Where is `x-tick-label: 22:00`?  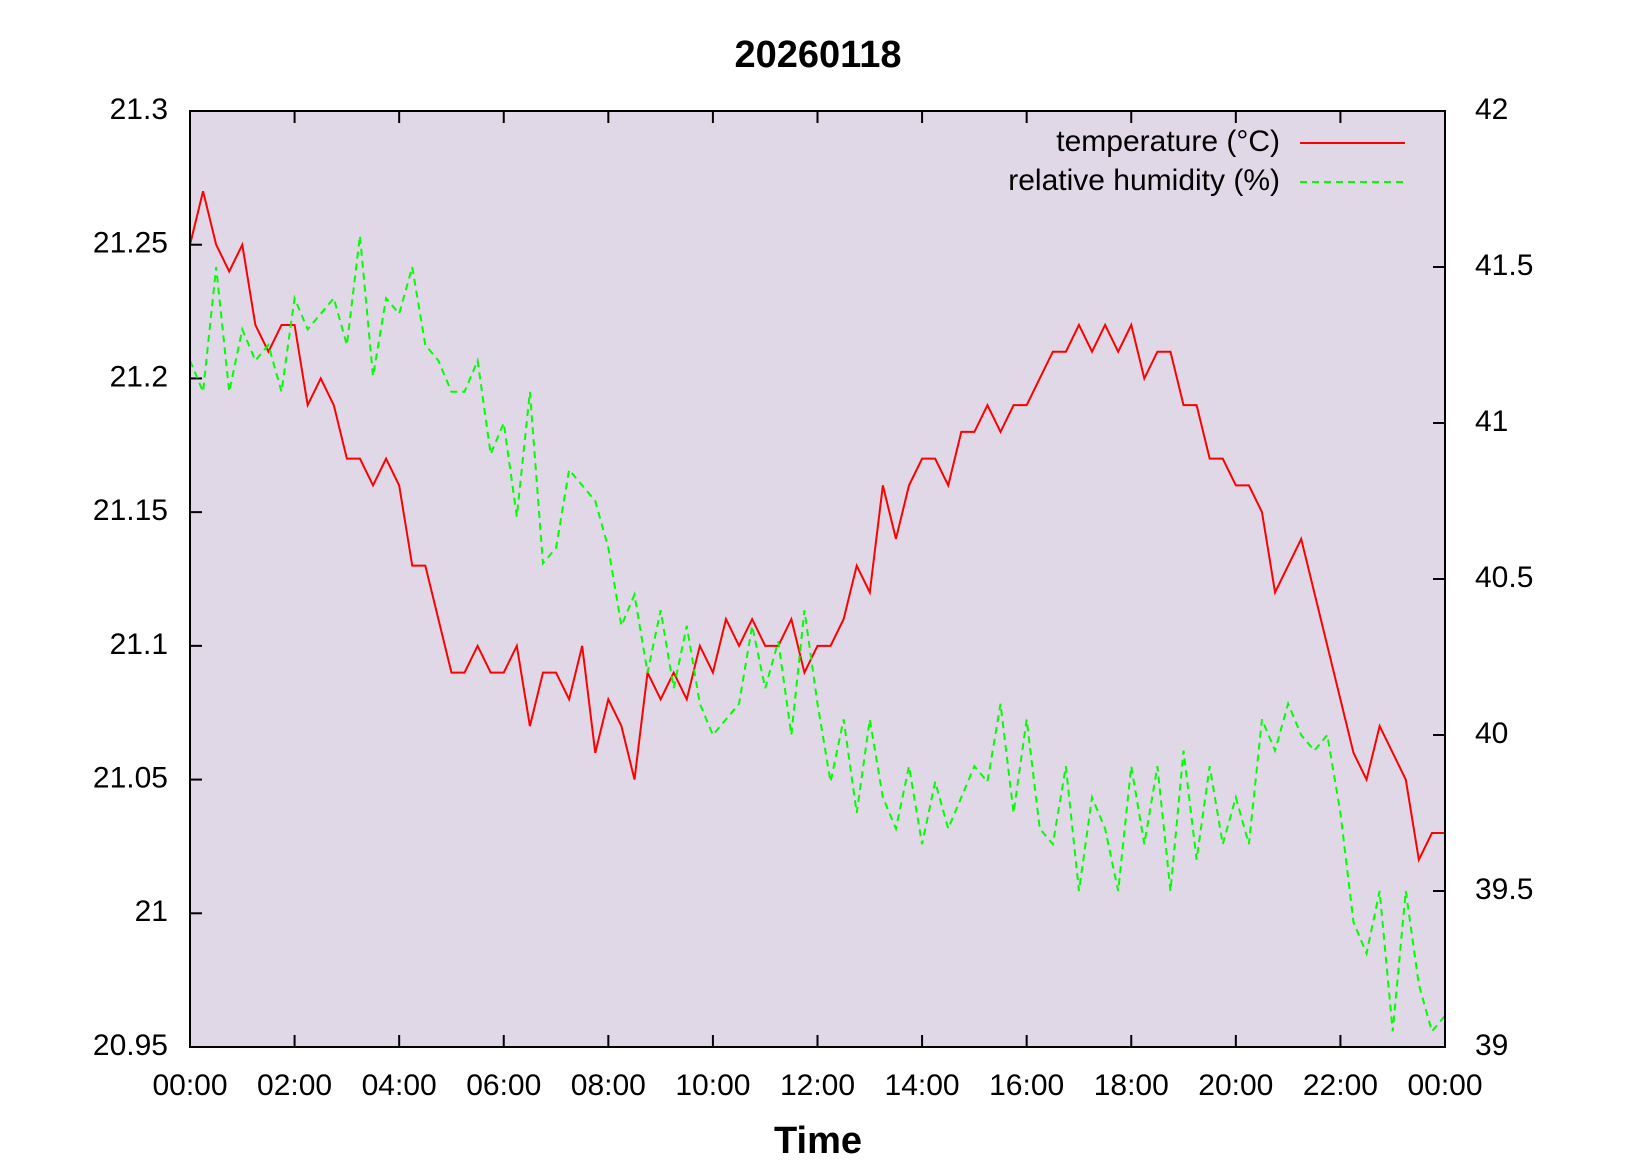
x-tick-label: 22:00 is located at coordinates (1340, 1085).